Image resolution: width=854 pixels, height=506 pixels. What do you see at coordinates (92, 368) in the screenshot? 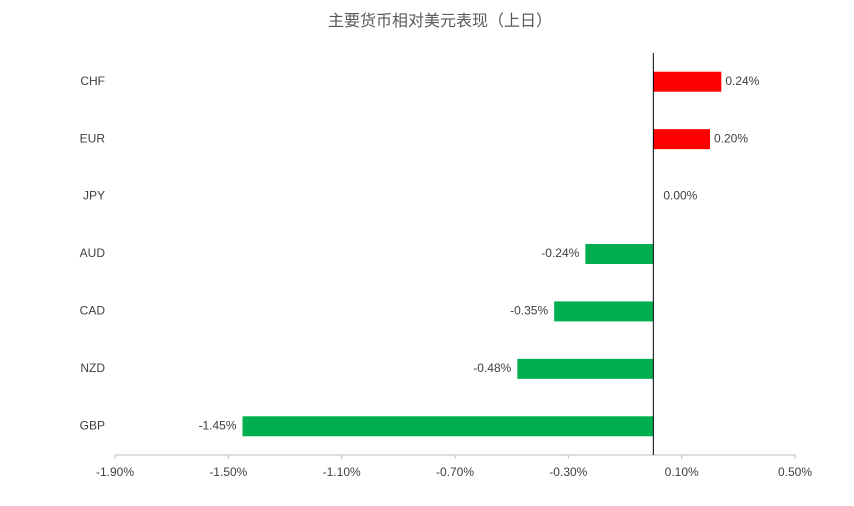
I see `y-tick-label: NZD` at bounding box center [92, 368].